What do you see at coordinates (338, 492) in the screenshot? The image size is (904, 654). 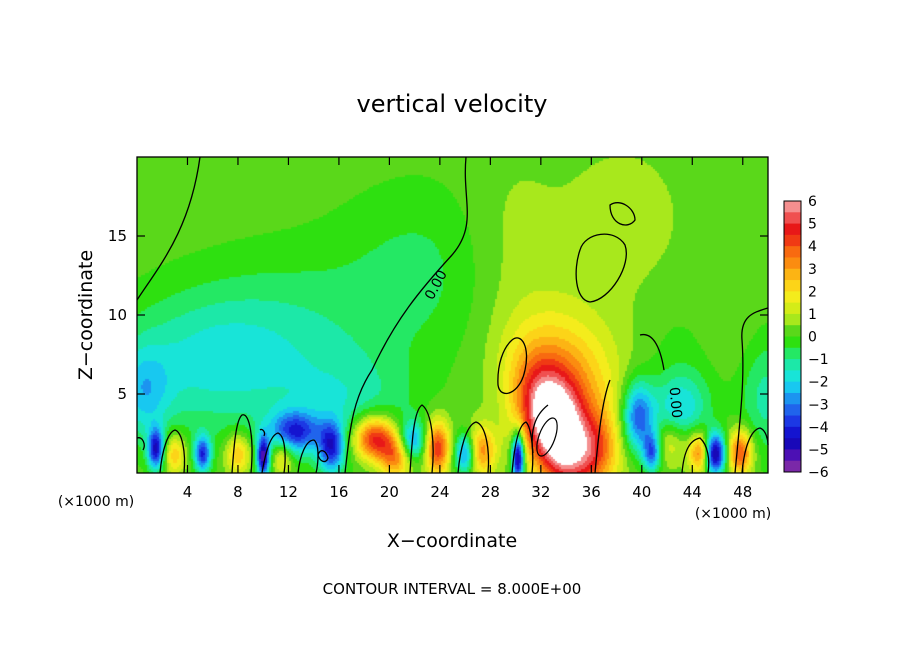 I see `x-tick-label: 16` at bounding box center [338, 492].